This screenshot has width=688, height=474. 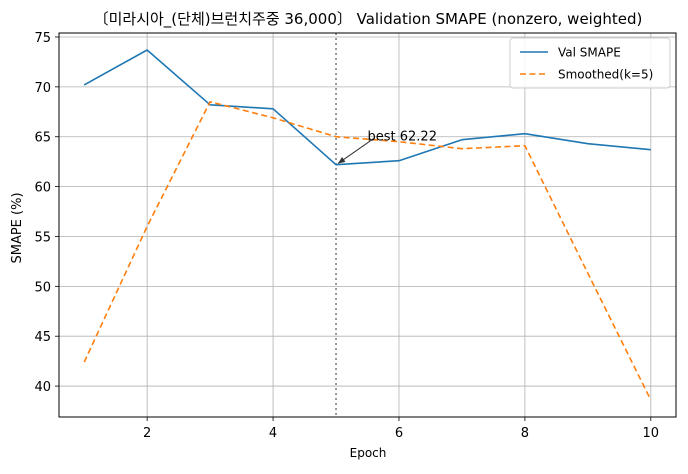 I want to click on x-tick-label: 4, so click(x=273, y=433).